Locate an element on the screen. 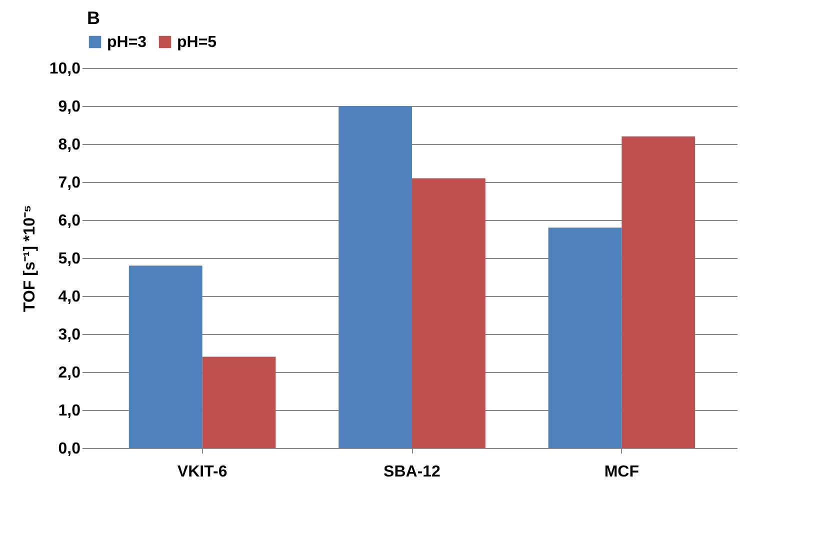  y-tick-label: 8,0 is located at coordinates (69, 145).